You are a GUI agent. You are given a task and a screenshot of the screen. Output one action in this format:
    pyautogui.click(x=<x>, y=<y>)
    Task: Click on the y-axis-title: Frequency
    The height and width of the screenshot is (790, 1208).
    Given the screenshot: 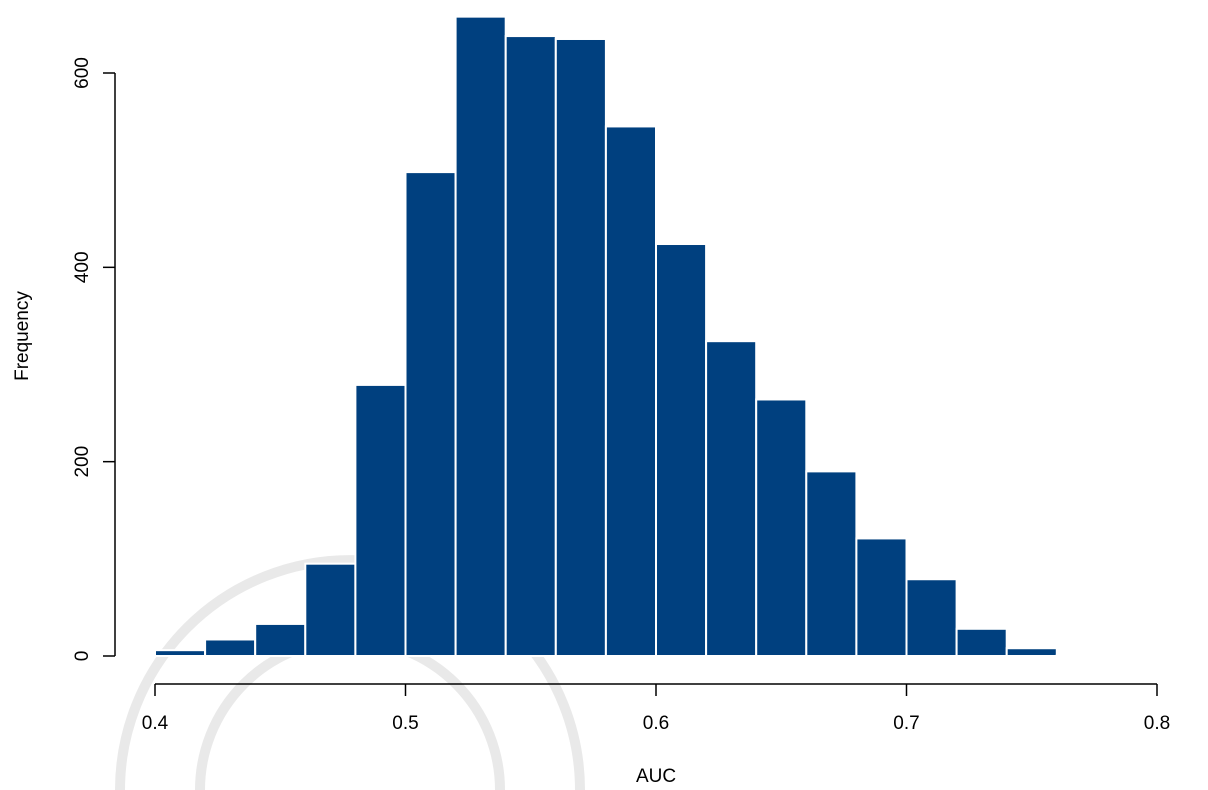 What is the action you would take?
    pyautogui.click(x=22, y=336)
    